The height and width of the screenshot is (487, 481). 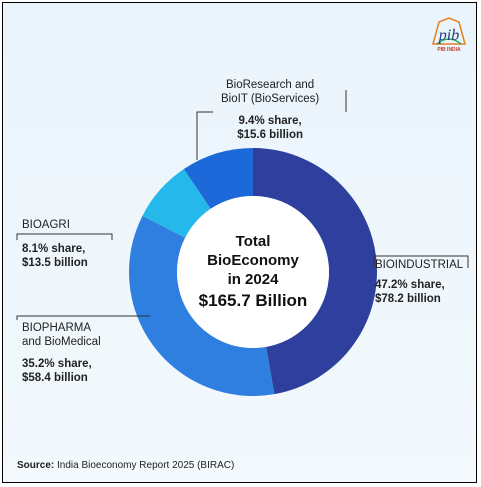 What do you see at coordinates (421, 261) in the screenshot?
I see `leader-line-bioindustrial` at bounding box center [421, 261].